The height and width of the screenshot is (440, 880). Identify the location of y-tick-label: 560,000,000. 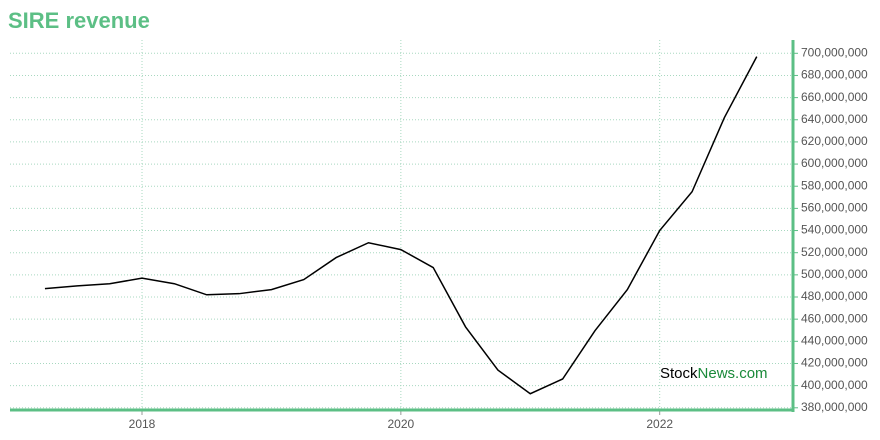
(834, 208).